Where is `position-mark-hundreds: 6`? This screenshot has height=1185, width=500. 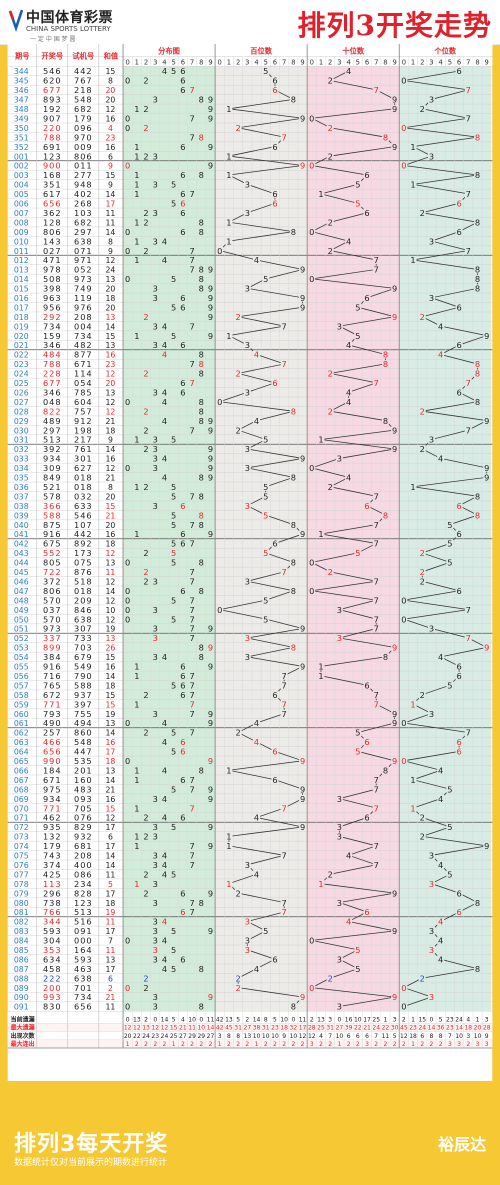
position-mark-hundreds: 6 is located at coordinates (274, 194).